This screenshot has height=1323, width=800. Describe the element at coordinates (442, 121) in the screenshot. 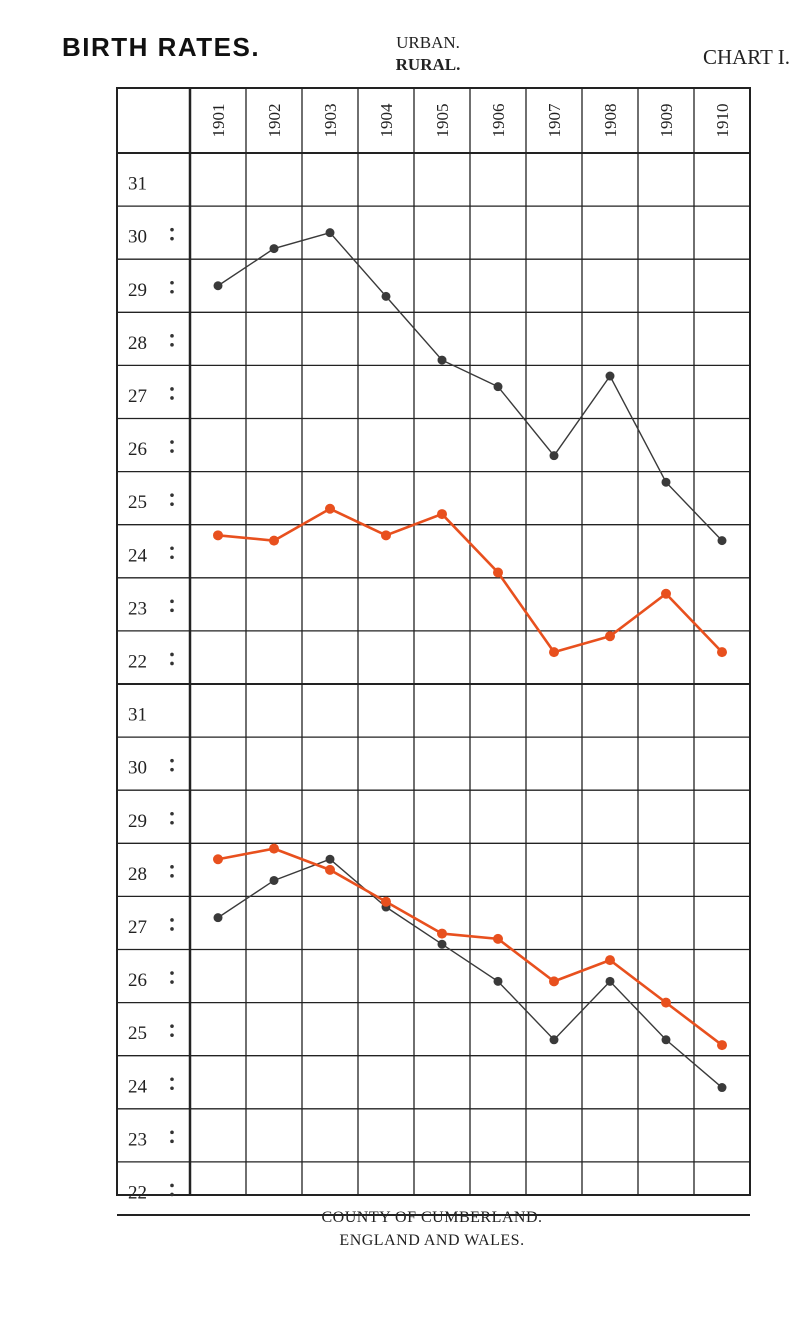

I see `x-tick-label: 1905` at that location.